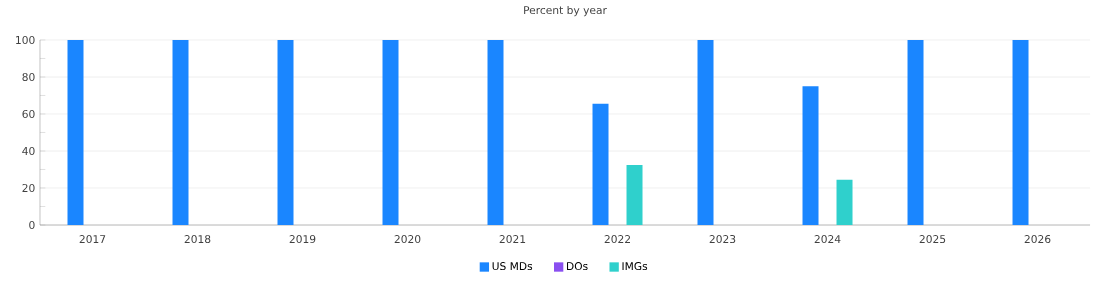  What do you see at coordinates (28, 188) in the screenshot?
I see `y-tick-label: 20` at bounding box center [28, 188].